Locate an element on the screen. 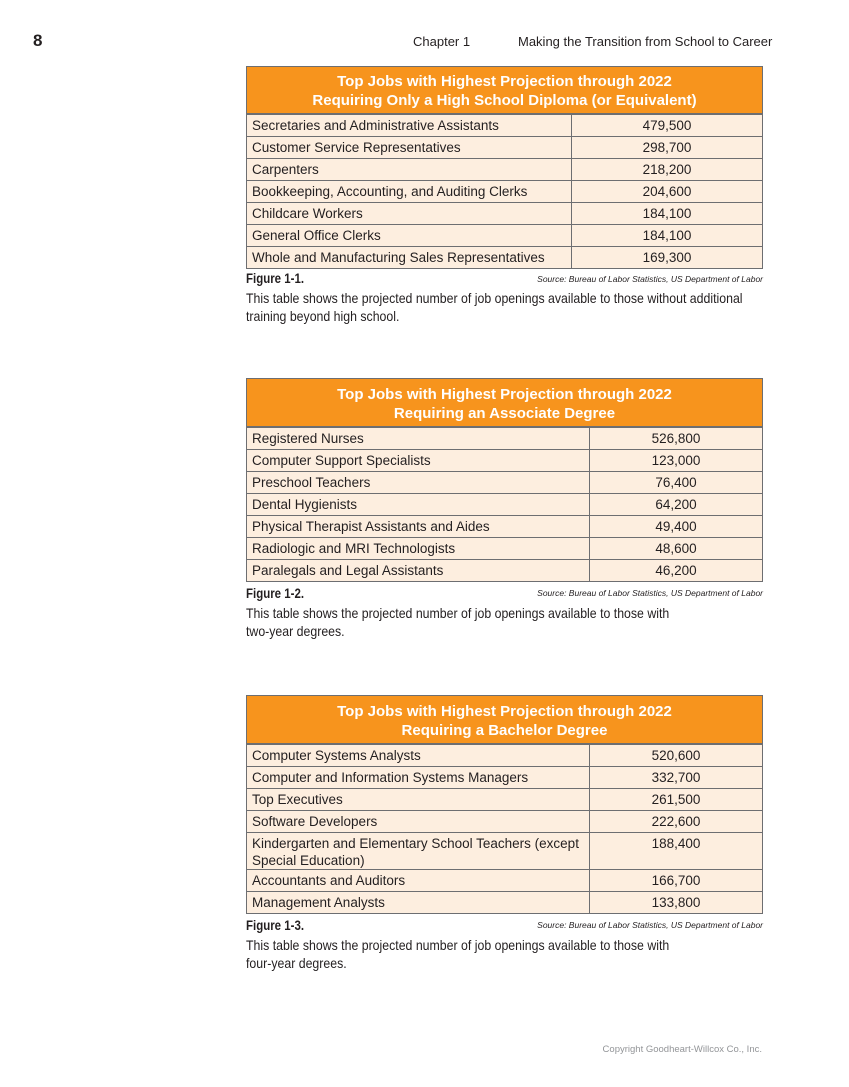  table-row: General Office Clerks 184,100 is located at coordinates (504, 235).